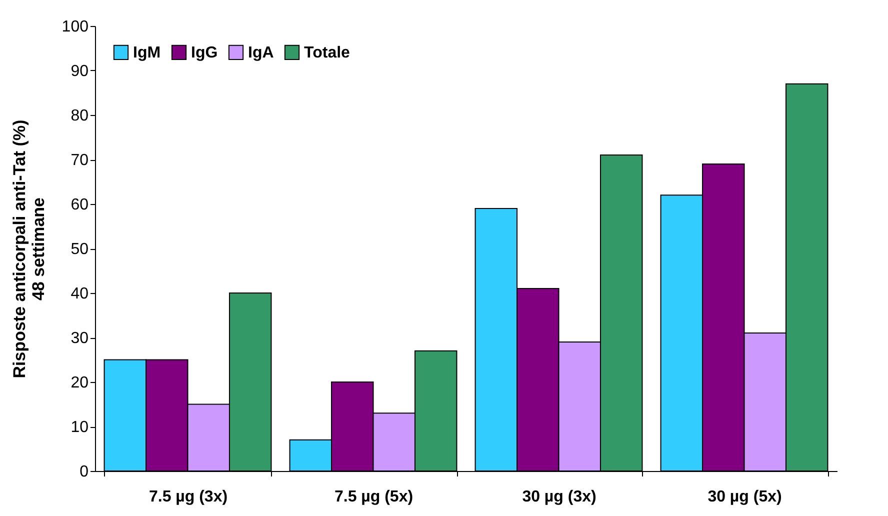  I want to click on y-tick-label: 30, so click(79, 338).